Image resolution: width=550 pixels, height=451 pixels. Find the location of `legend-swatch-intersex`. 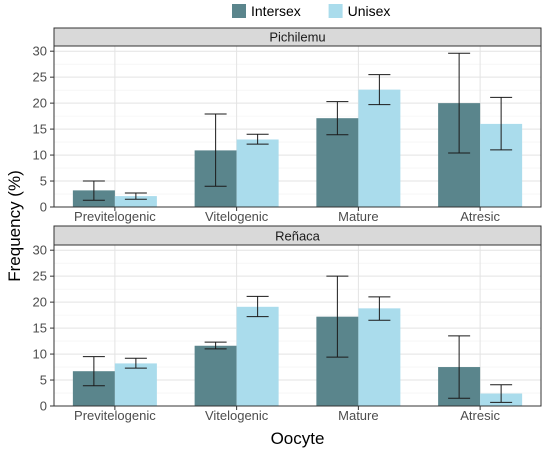

legend-swatch-intersex is located at coordinates (239, 11).